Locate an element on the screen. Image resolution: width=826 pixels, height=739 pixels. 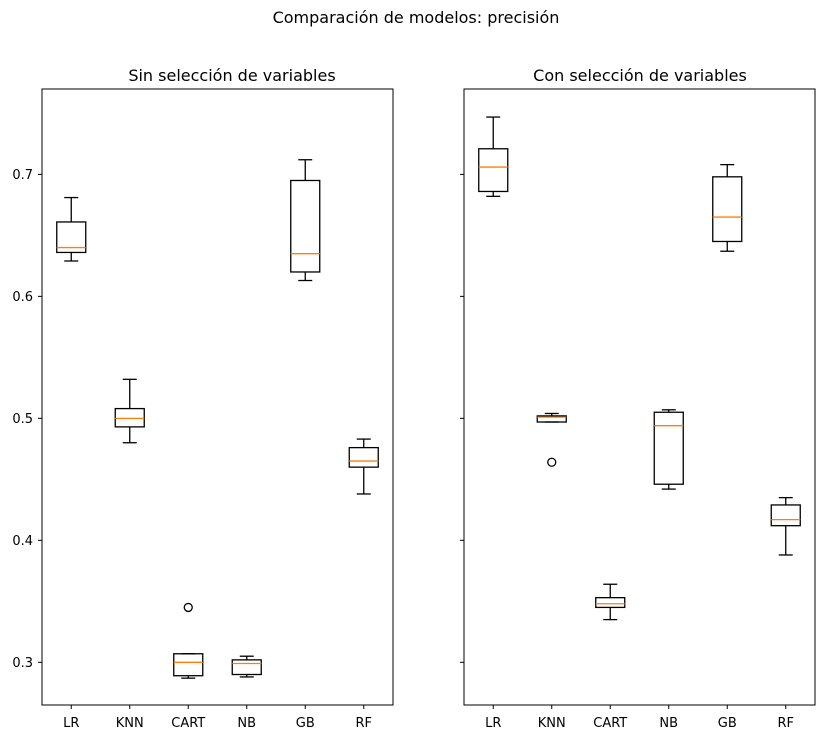
left-cart-box is located at coordinates (188, 665).